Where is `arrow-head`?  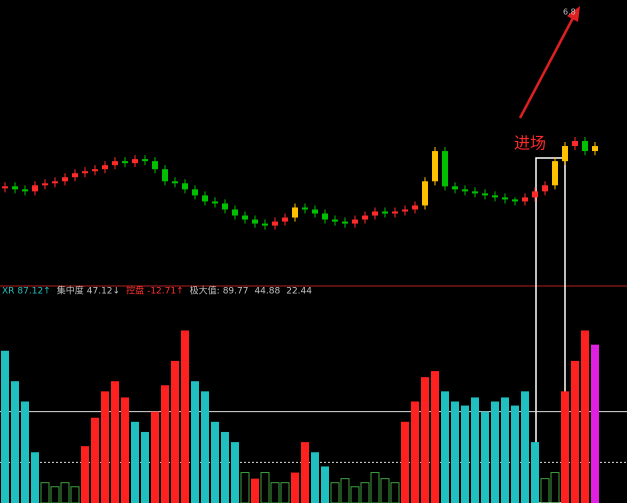 arrow-head is located at coordinates (573, 14).